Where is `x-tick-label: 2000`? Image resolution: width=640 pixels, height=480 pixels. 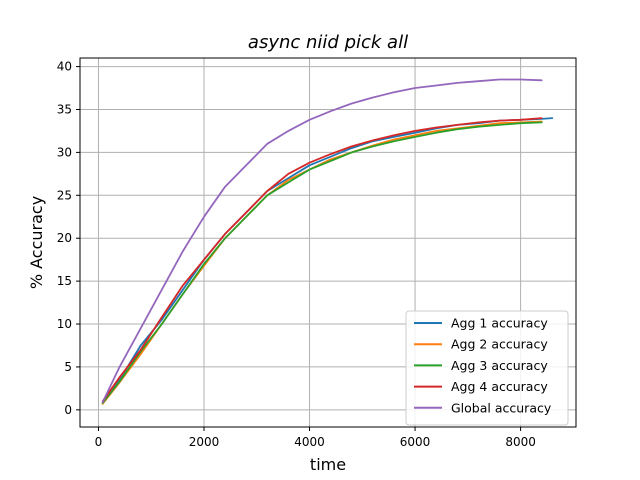 x-tick-label: 2000 is located at coordinates (204, 442).